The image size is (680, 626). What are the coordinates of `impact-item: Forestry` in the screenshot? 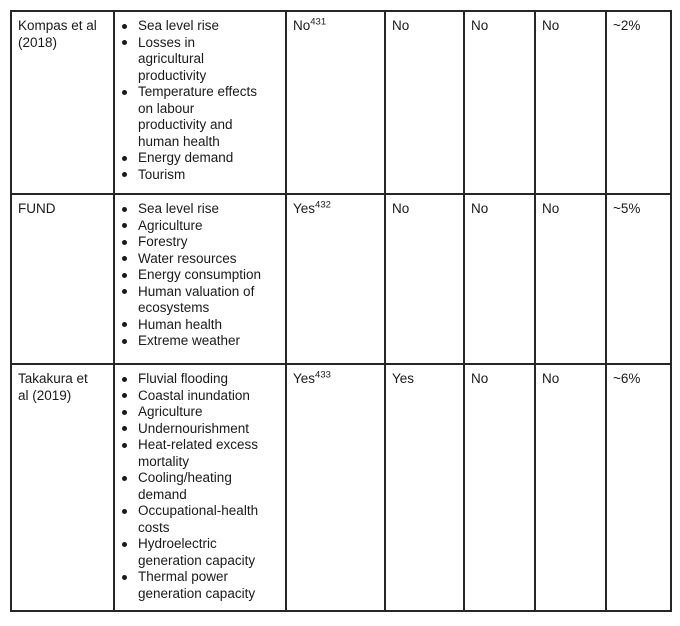 It's located at (200, 242).